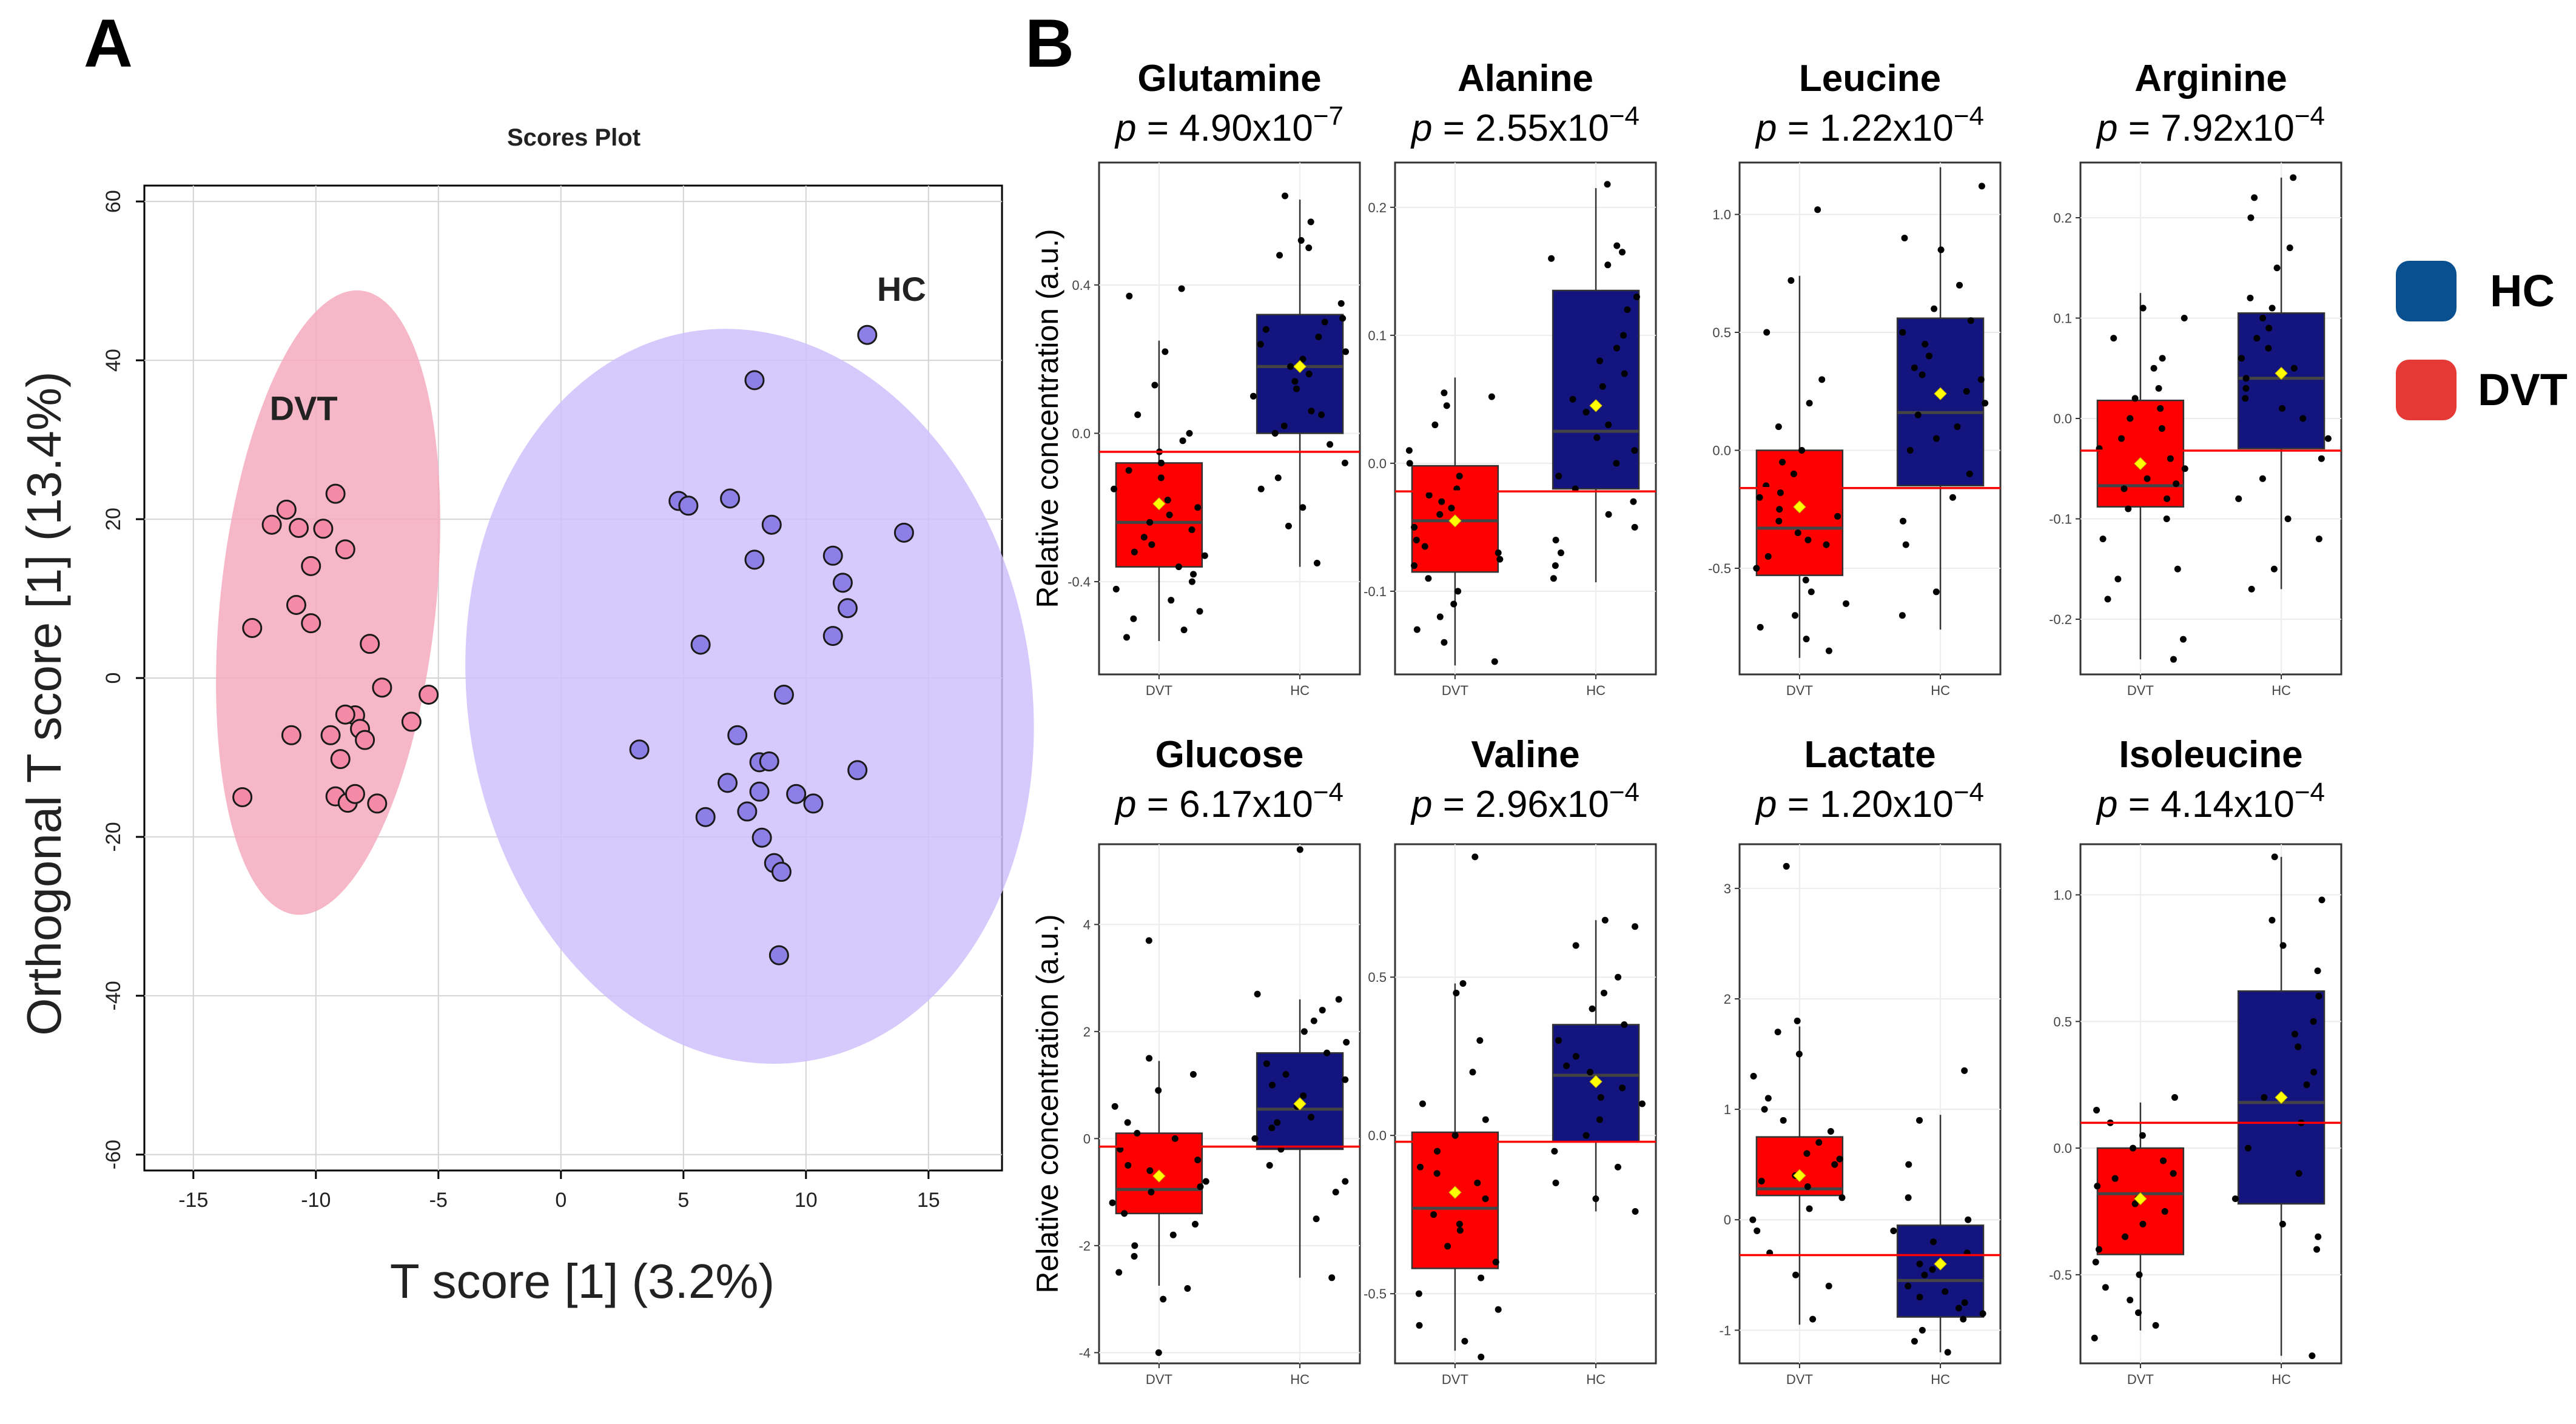 The height and width of the screenshot is (1424, 2576). Describe the element at coordinates (1081, 285) in the screenshot. I see `y-tick-label: 0.4` at that location.